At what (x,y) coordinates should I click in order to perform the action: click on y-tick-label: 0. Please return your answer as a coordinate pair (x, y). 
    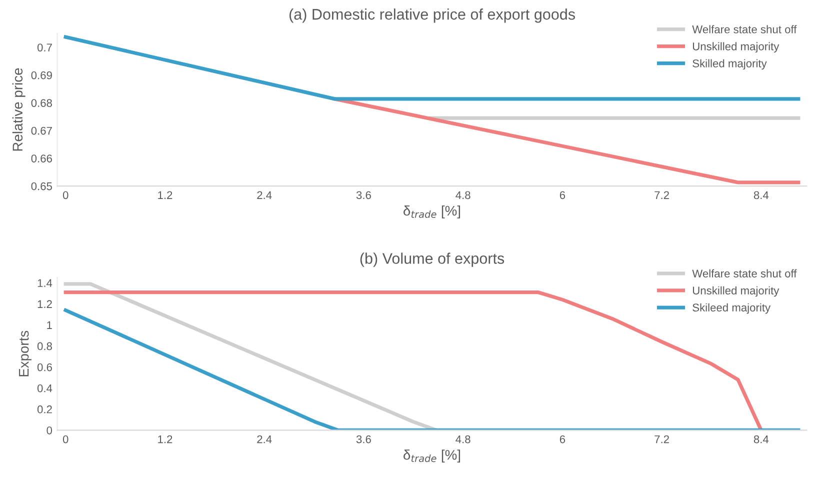
    Looking at the image, I should click on (49, 430).